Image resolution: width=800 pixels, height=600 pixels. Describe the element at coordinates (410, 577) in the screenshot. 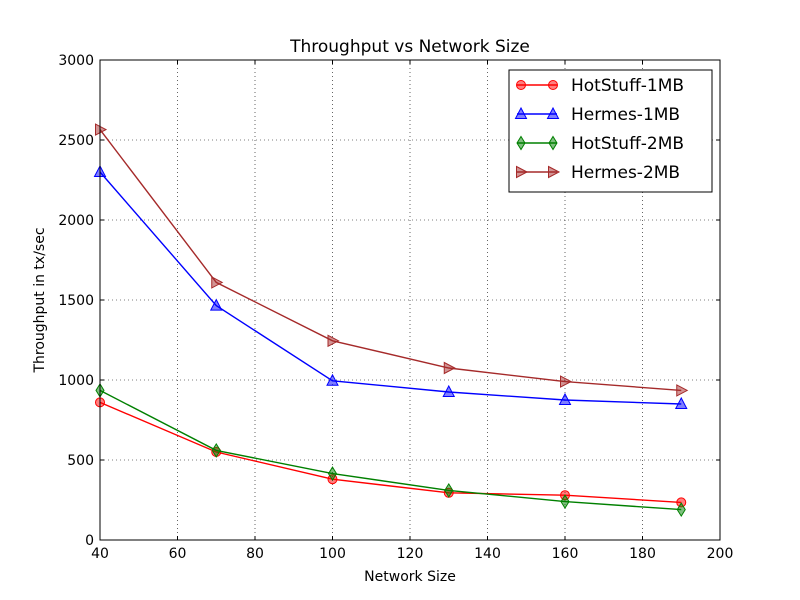

I see `x-axis-label: Network Size` at that location.